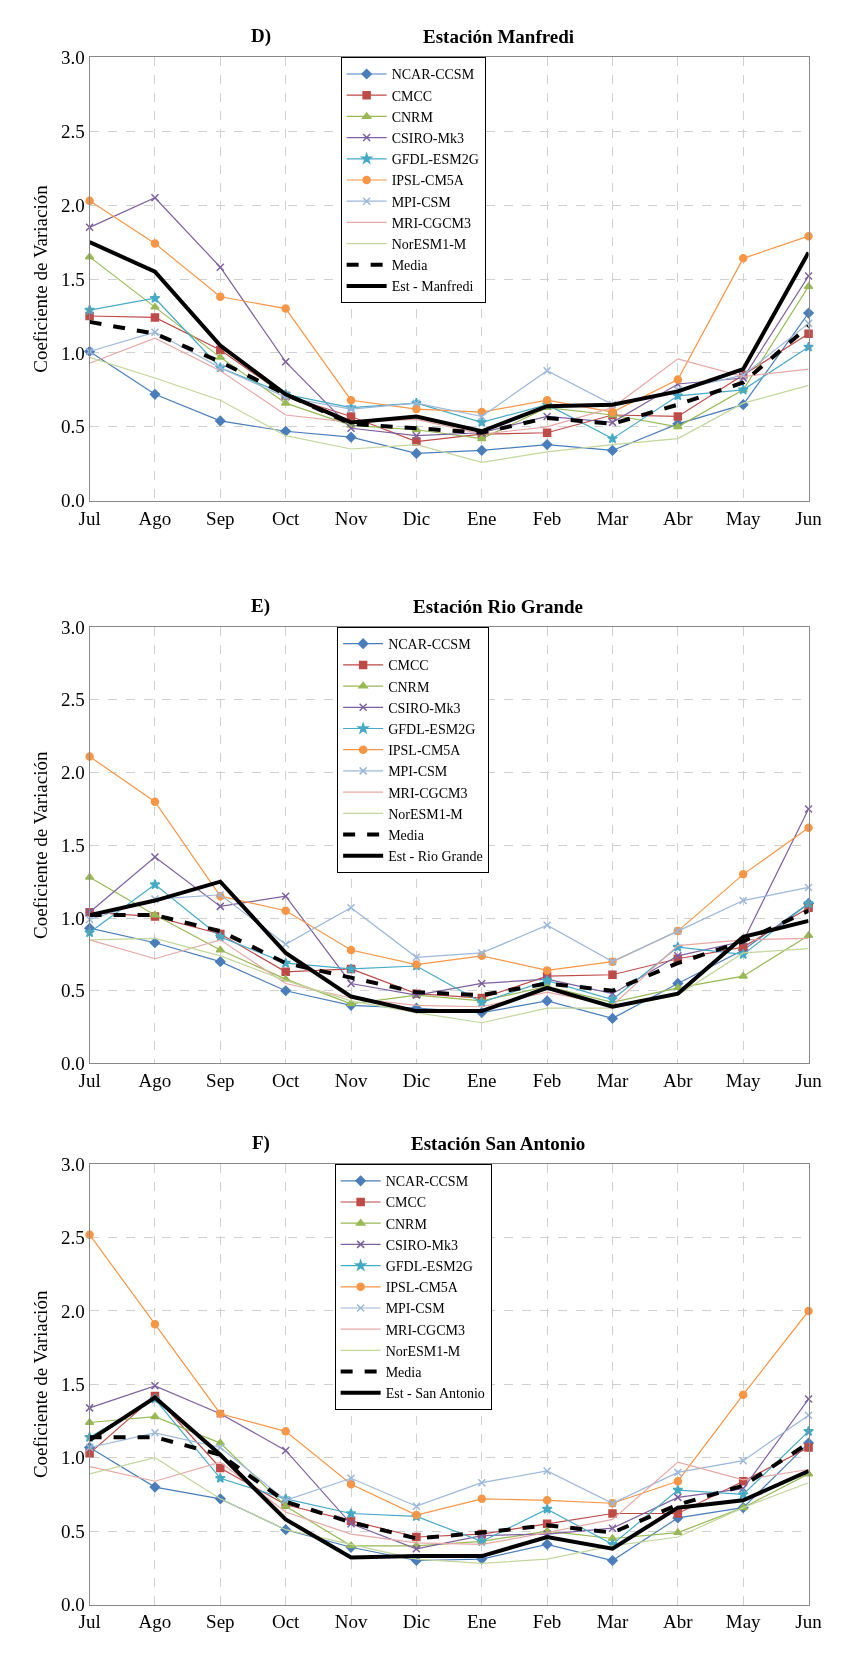 This screenshot has height=1657, width=841. I want to click on chart-title: Estación Rio Grande, so click(498, 606).